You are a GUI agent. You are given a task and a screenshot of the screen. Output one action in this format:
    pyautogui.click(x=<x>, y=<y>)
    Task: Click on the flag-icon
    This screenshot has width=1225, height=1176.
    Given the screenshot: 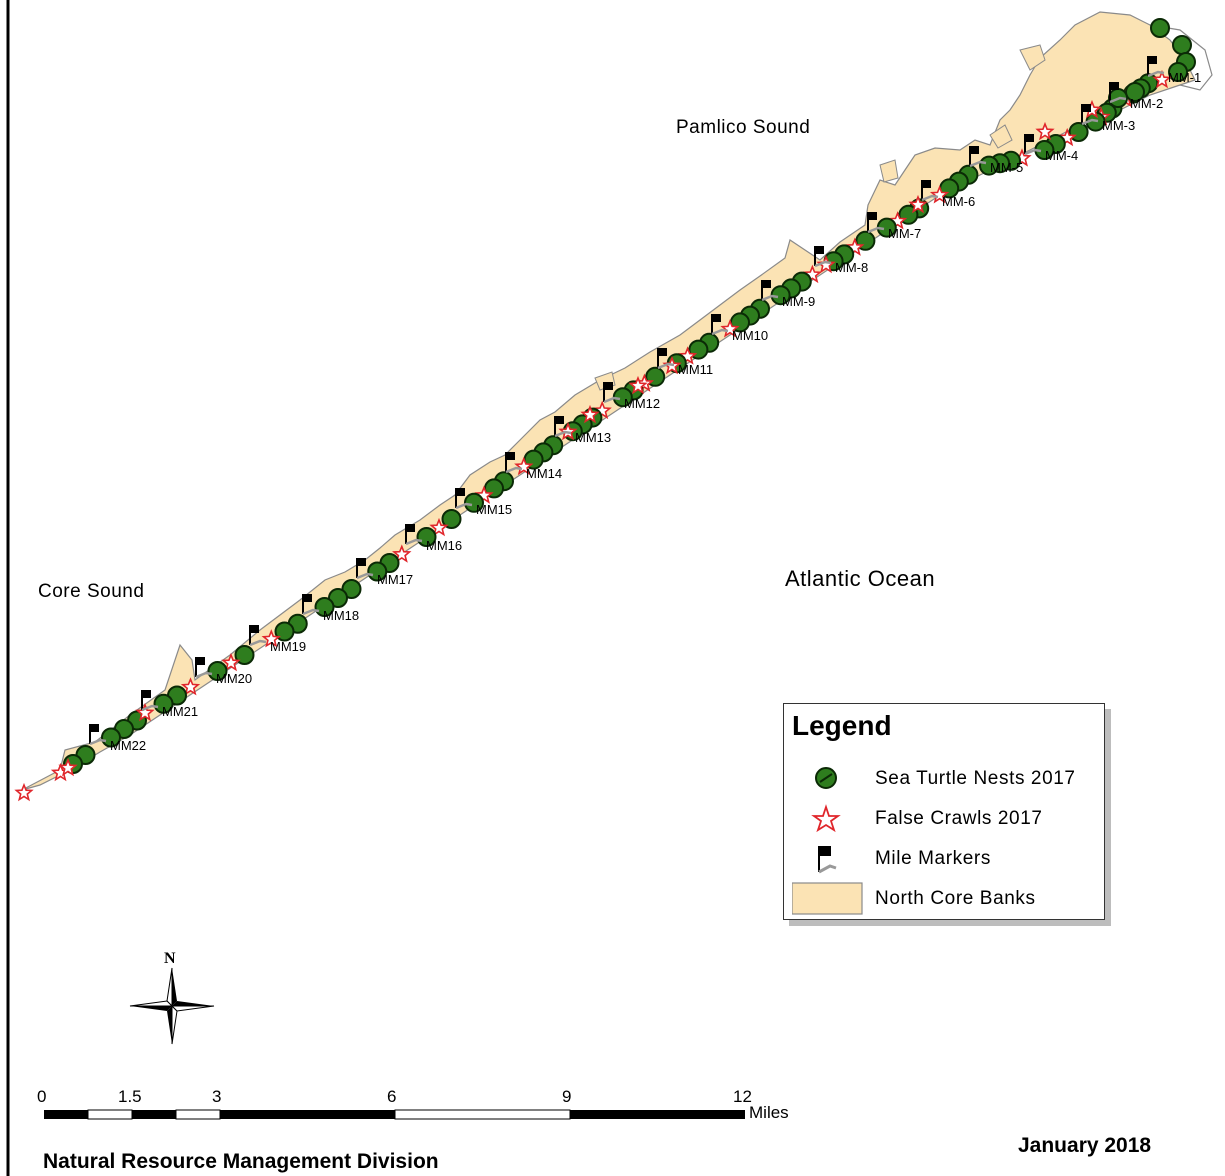 What is the action you would take?
    pyautogui.click(x=827, y=860)
    